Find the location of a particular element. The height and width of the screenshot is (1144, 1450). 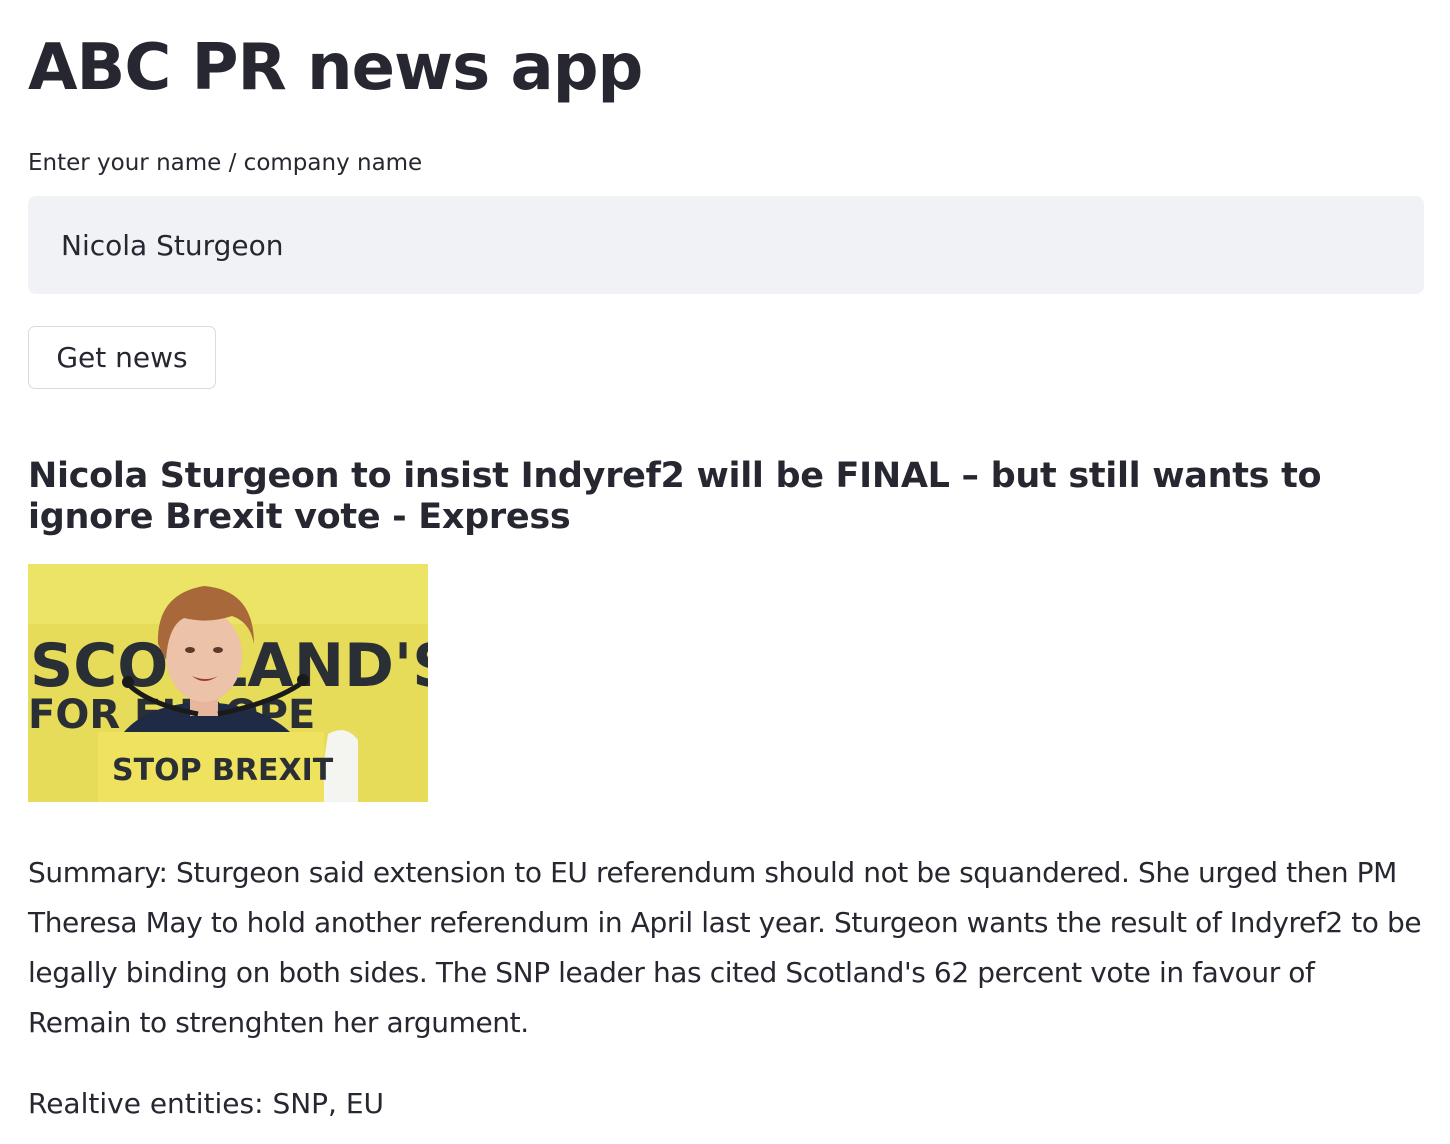

name-input-label: Enter your name / company name is located at coordinates (225, 163).